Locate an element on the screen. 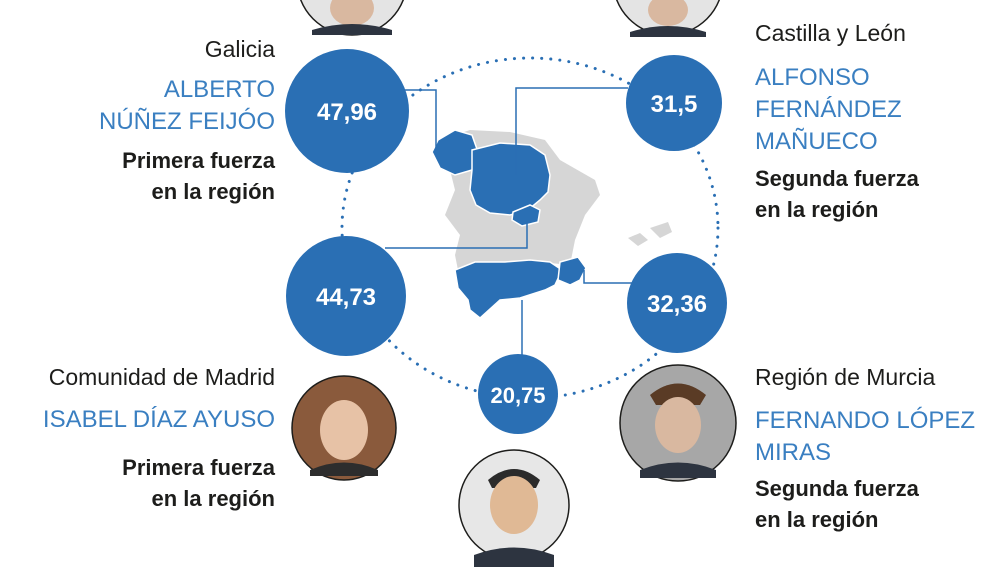 This screenshot has height=567, width=1000. position-text-madrid: Primera fuerza en la región is located at coordinates (198, 483).